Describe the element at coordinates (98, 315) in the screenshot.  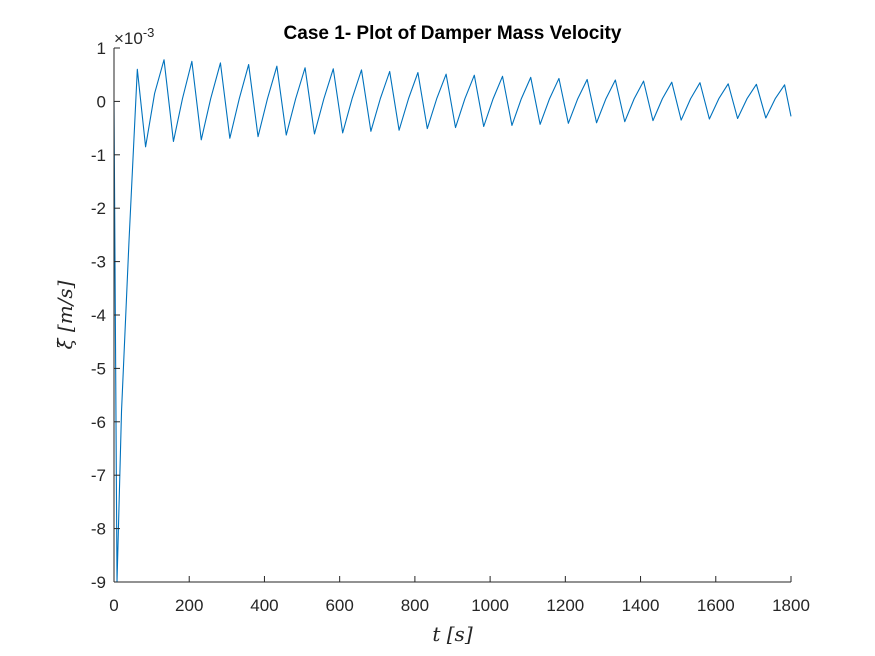
I see `y-tick-label: -4` at that location.